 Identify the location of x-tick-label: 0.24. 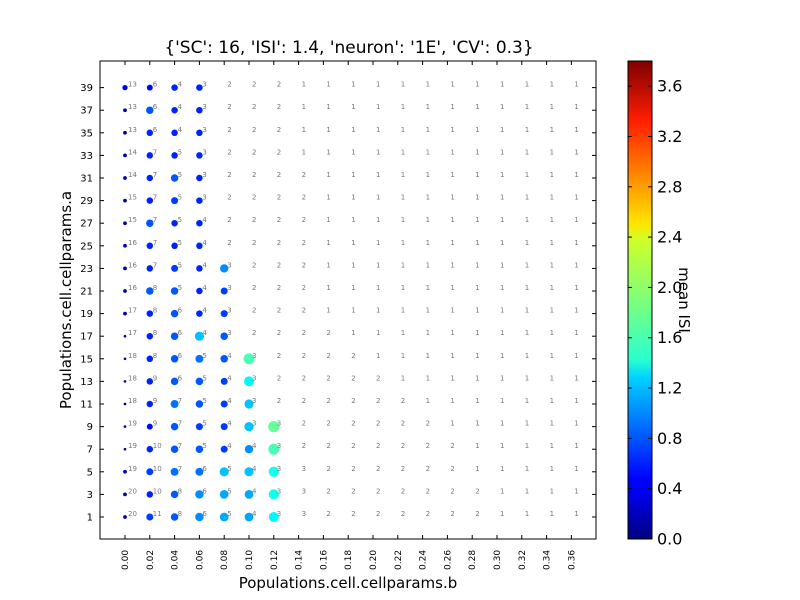
(424, 560).